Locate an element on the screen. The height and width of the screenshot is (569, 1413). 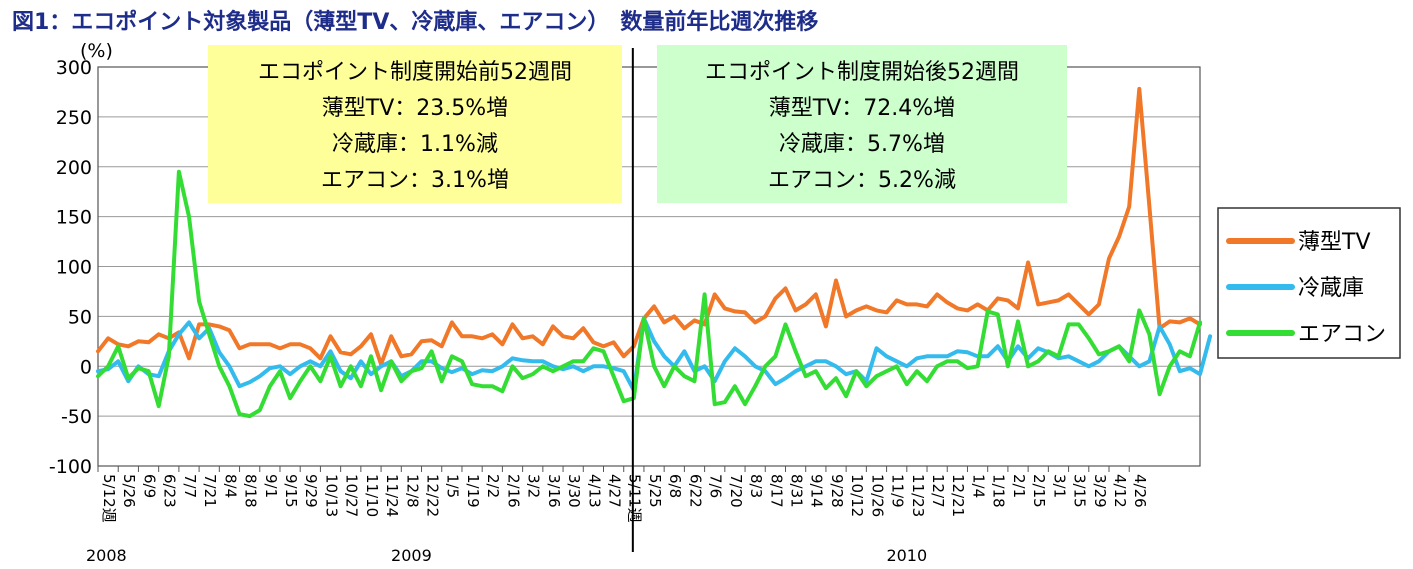
x-tick-label: 11/9 is located at coordinates (898, 491).